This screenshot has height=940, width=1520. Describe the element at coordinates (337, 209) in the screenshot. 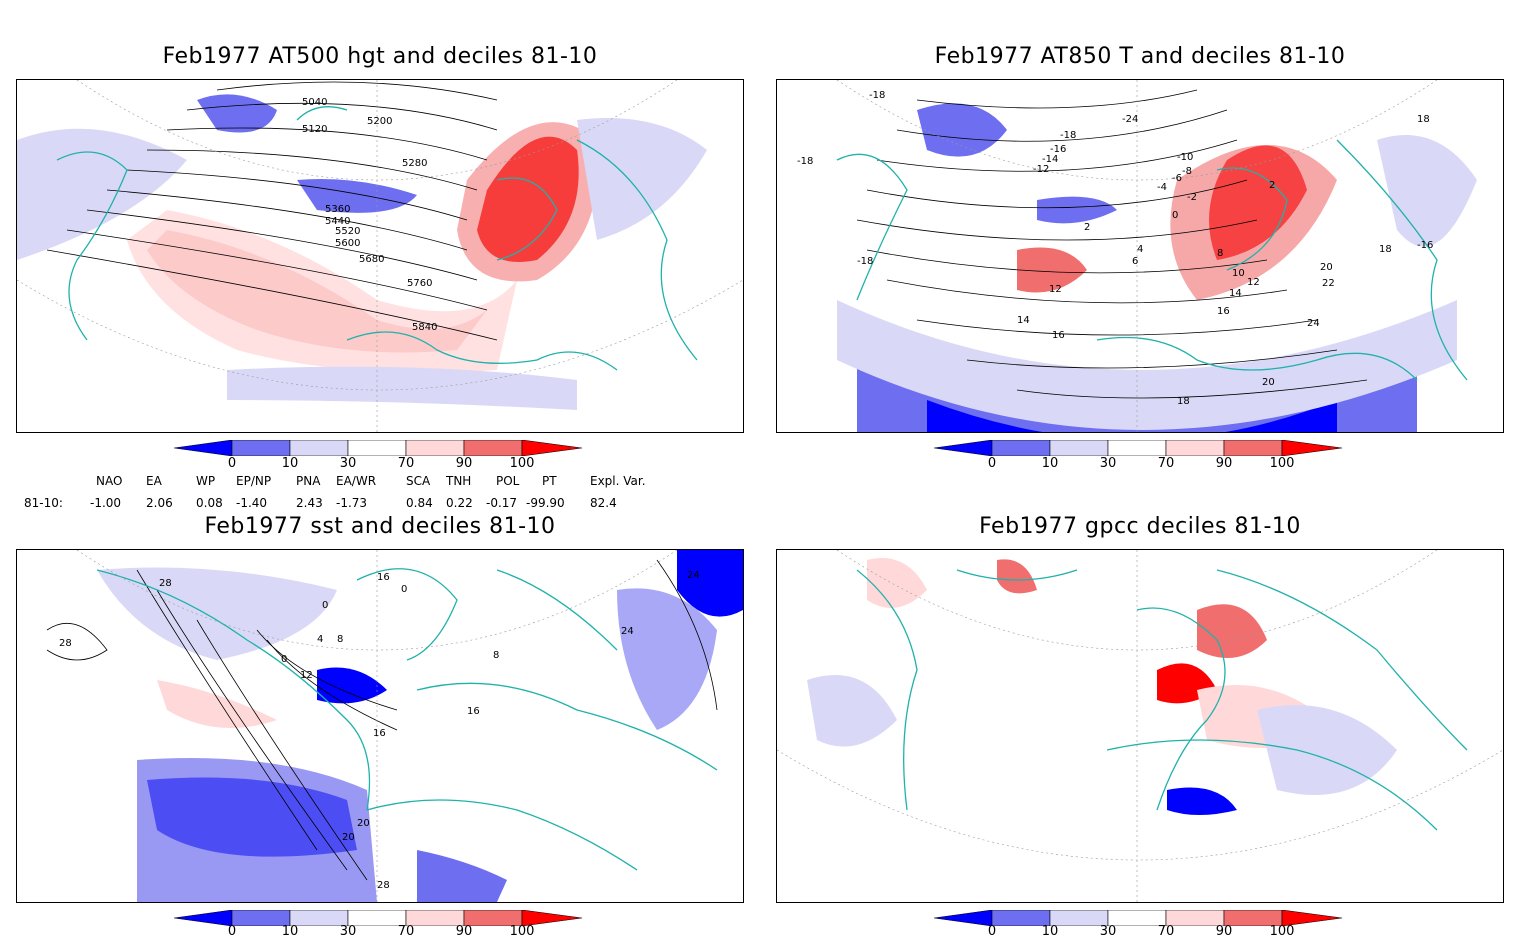

I see `contour-label: 5360` at that location.